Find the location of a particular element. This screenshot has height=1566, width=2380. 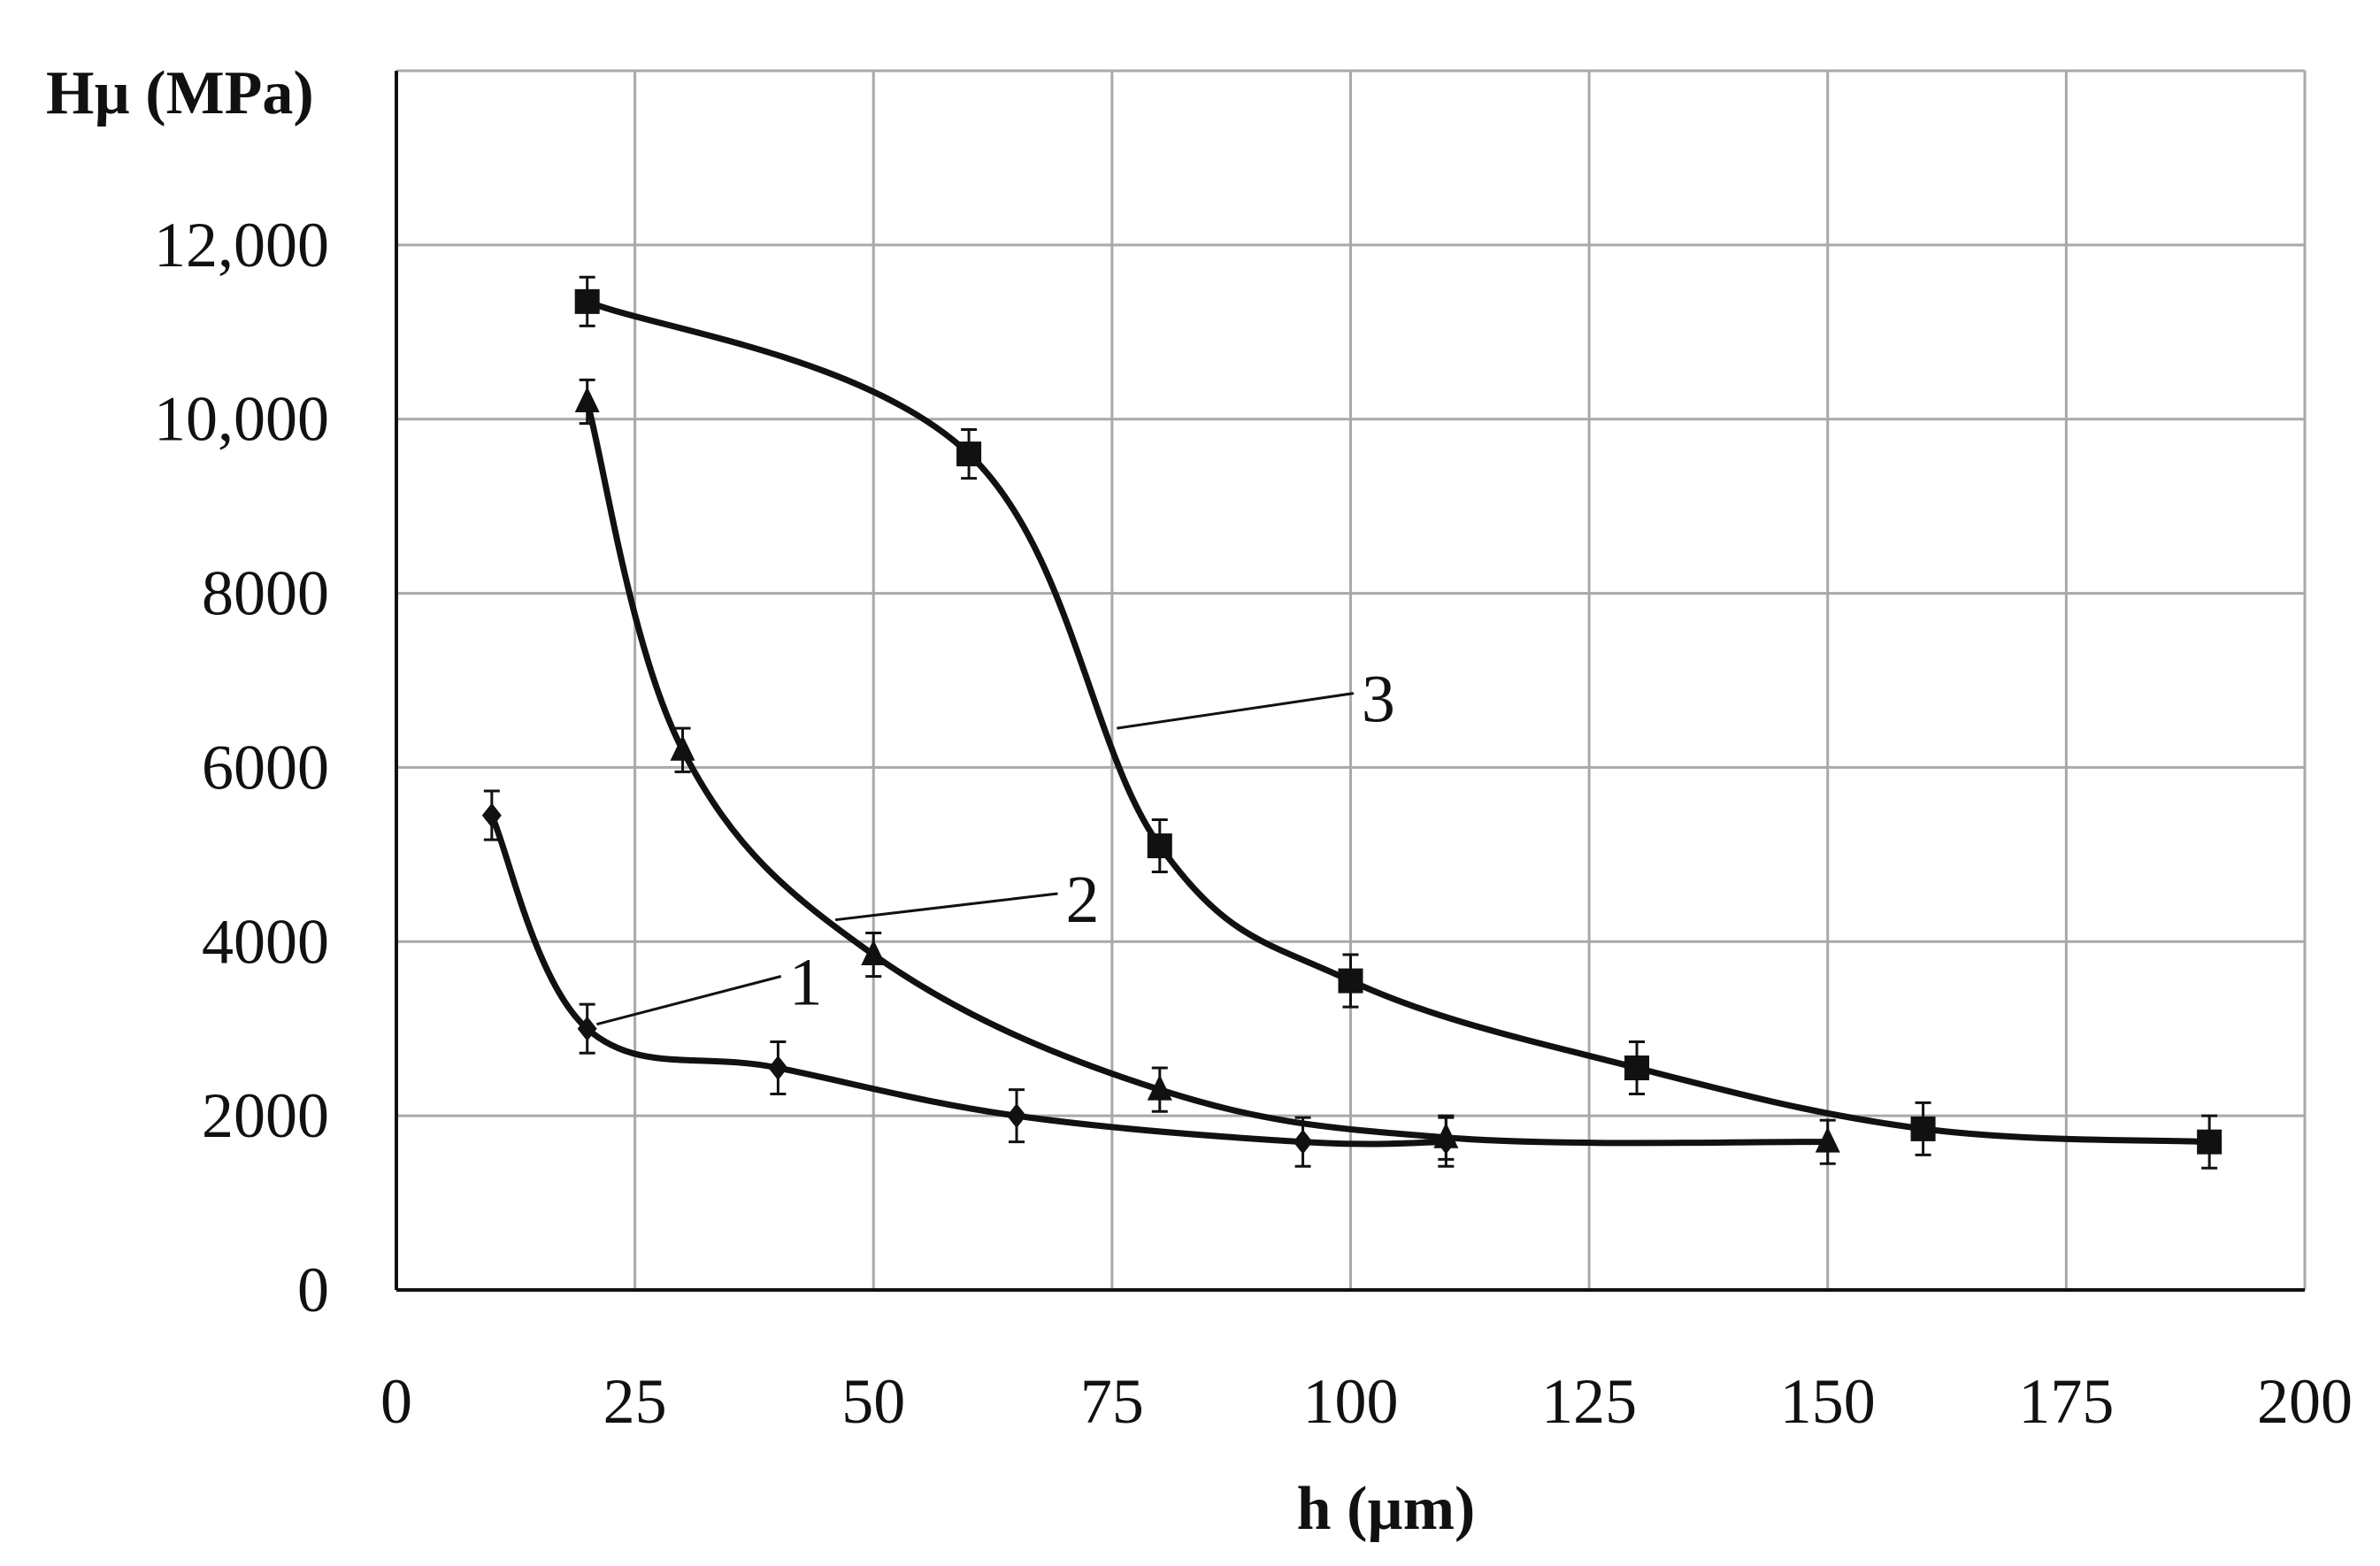

y-axis-title: Hµ (MPa) is located at coordinates (180, 93).